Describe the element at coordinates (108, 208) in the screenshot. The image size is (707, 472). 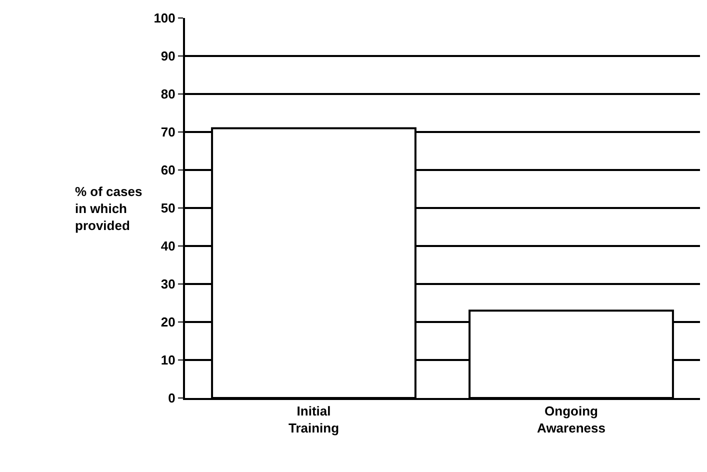
I see `y-axis-title: % of cases in which provided` at that location.